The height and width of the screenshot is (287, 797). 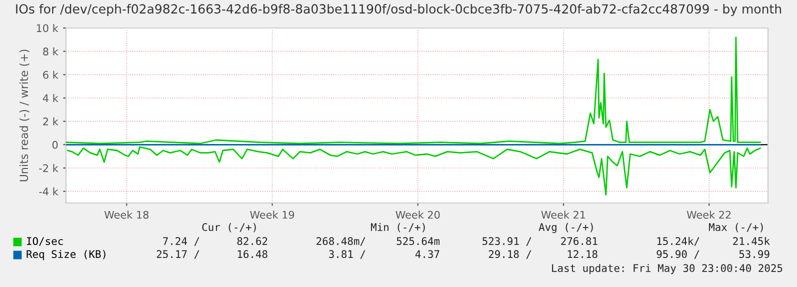 What do you see at coordinates (507, 241) in the screenshot?
I see `text: 523.91 /` at bounding box center [507, 241].